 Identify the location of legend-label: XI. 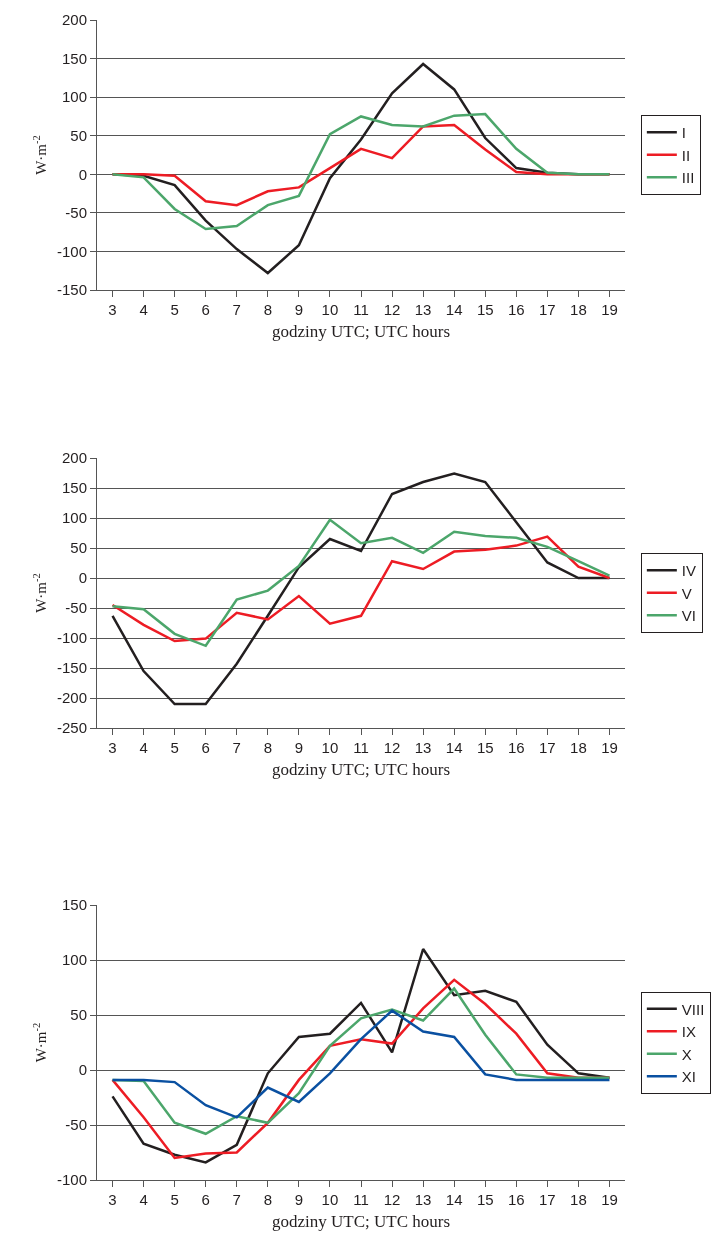
(689, 1077).